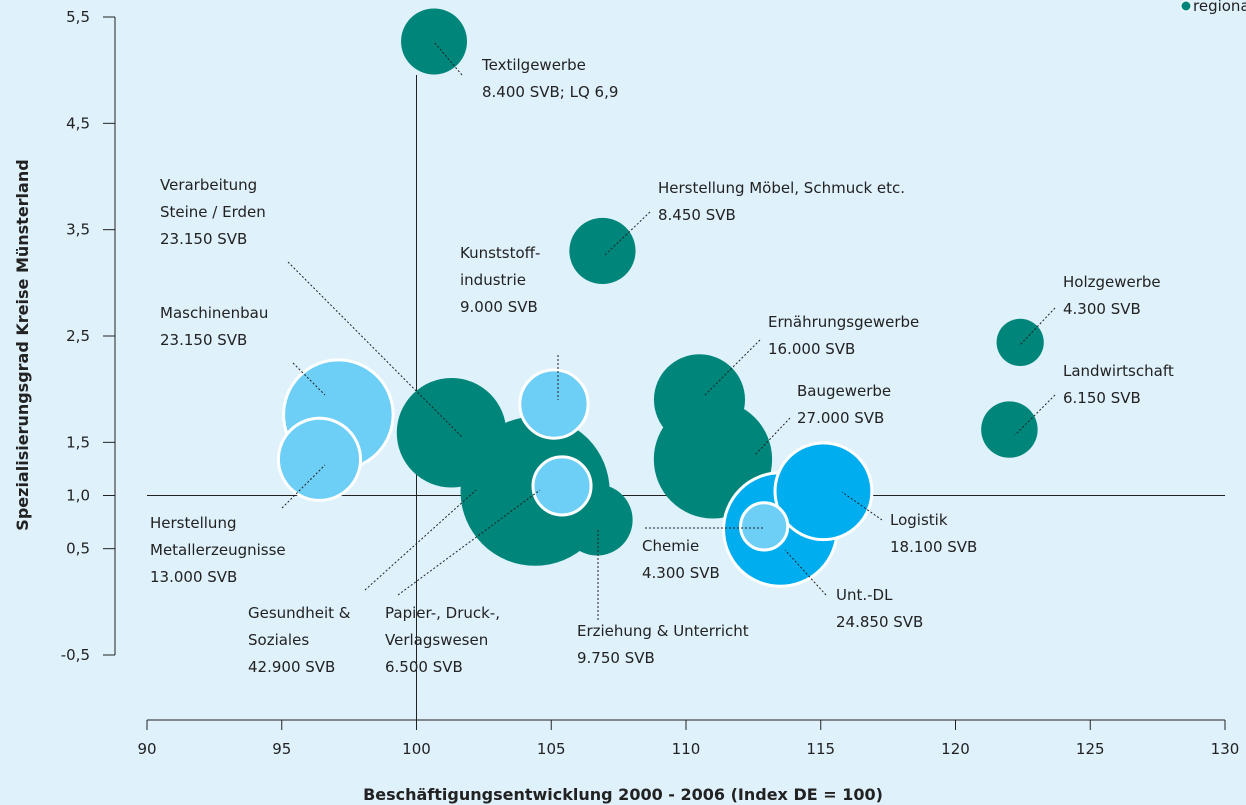 This screenshot has width=1246, height=805. Describe the element at coordinates (78, 549) in the screenshot. I see `y-tick-label: 0,5` at that location.